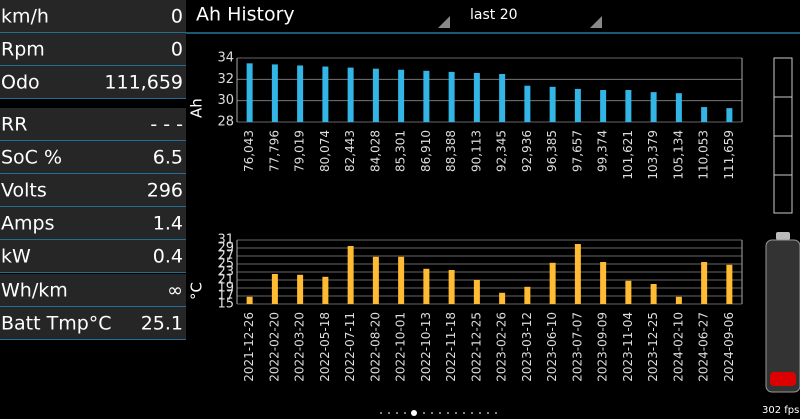  What do you see at coordinates (729, 347) in the screenshot?
I see `x-tick-label: 2024-09-06` at bounding box center [729, 347].